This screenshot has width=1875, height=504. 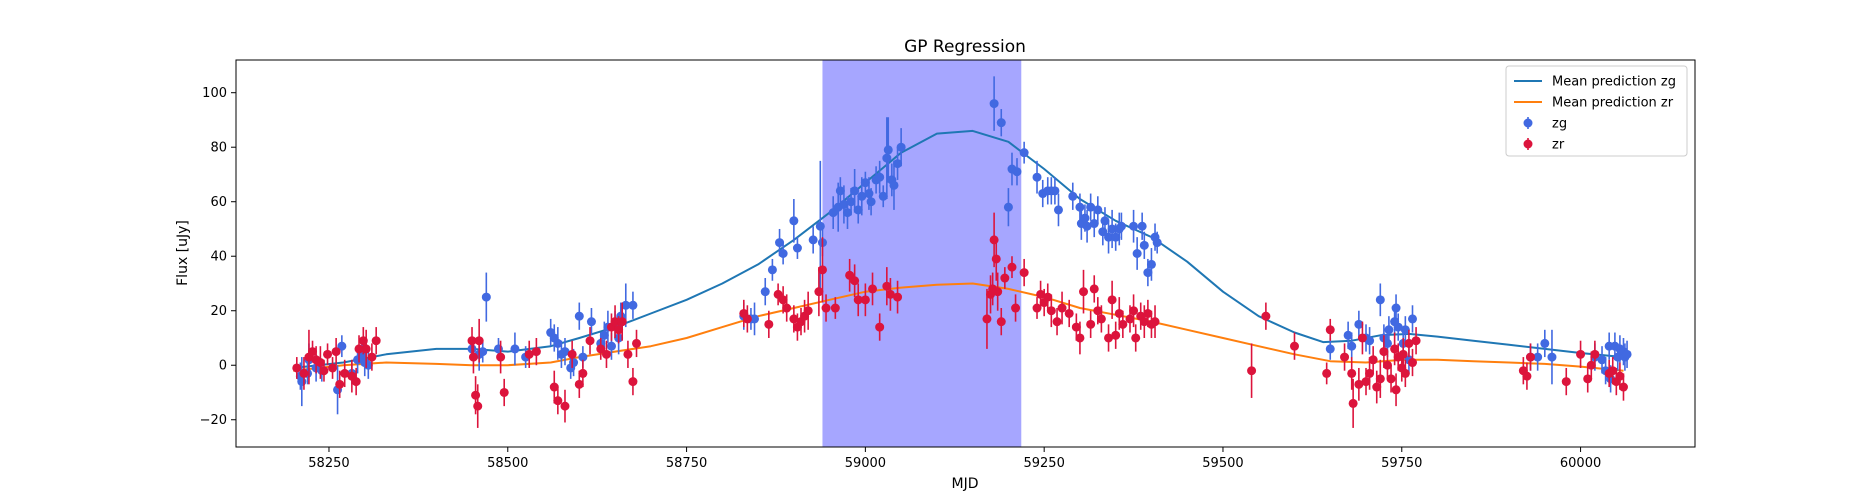 I want to click on y-tick-label: 60, so click(x=218, y=202).